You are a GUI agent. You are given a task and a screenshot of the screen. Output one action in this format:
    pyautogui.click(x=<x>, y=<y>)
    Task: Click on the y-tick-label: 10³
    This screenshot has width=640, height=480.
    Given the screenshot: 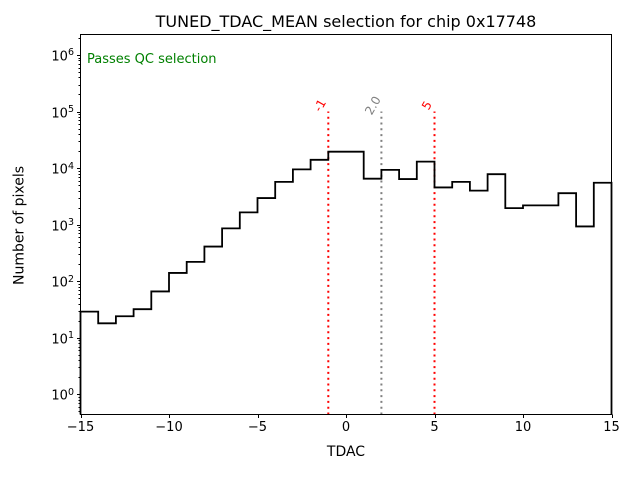 What is the action you would take?
    pyautogui.click(x=62, y=225)
    